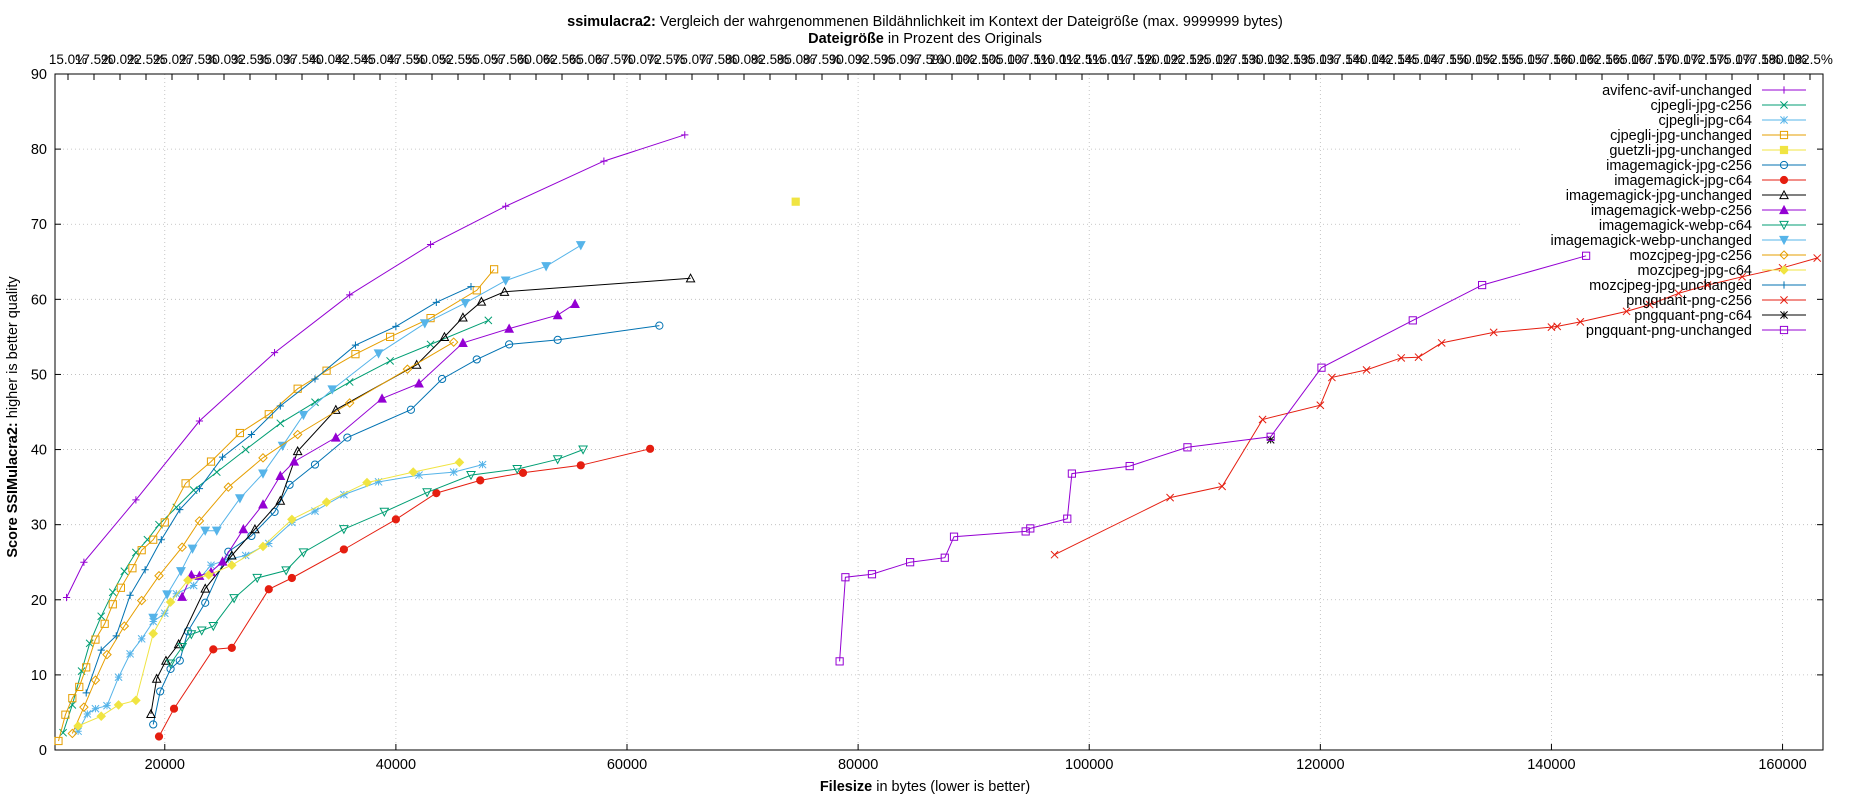  What do you see at coordinates (1717, 256) in the screenshot?
I see `legend-entry: mozcjpeg-jpg-c256` at bounding box center [1717, 256].